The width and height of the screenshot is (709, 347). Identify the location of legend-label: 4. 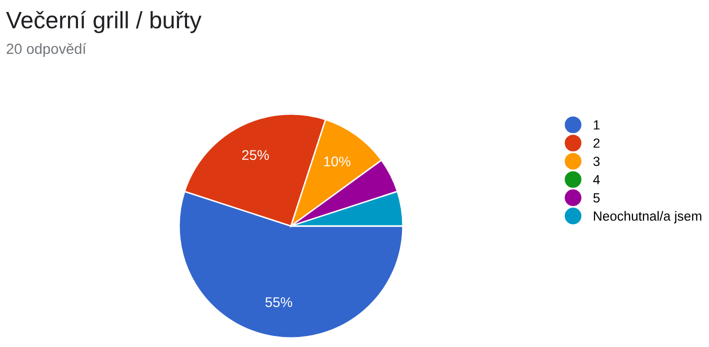
(596, 179).